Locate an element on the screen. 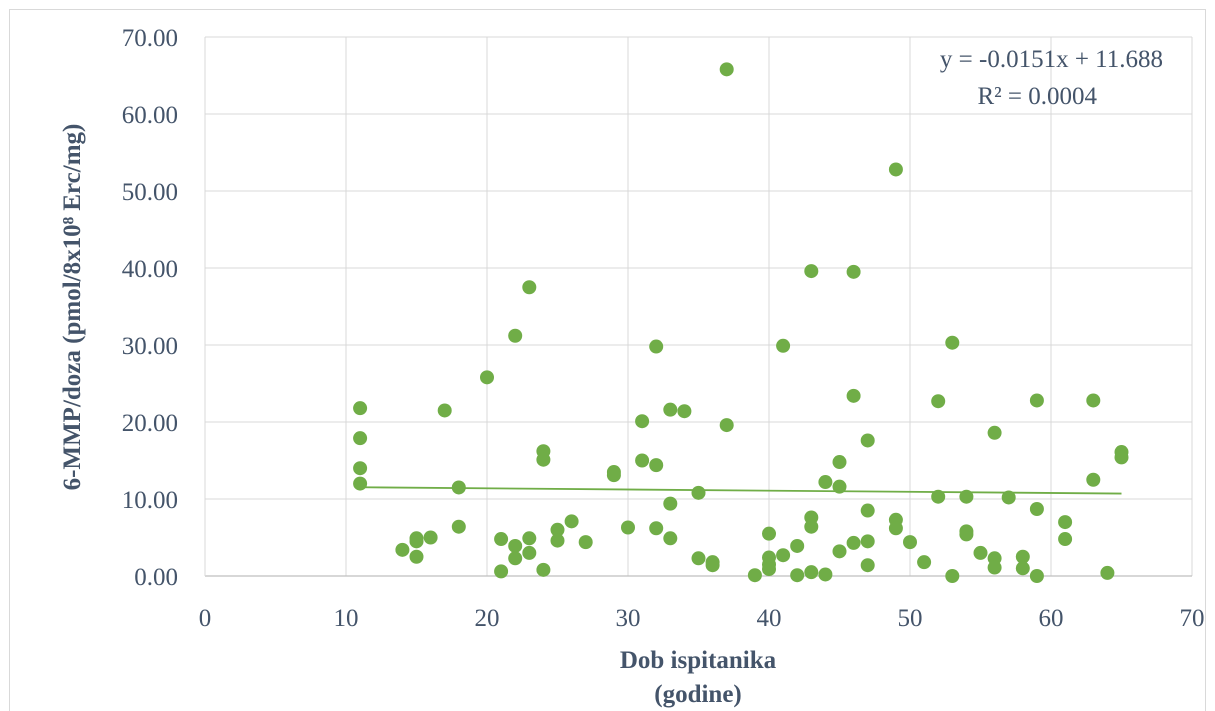 The height and width of the screenshot is (711, 1215). y-tick-label: 50.00 is located at coordinates (150, 192).